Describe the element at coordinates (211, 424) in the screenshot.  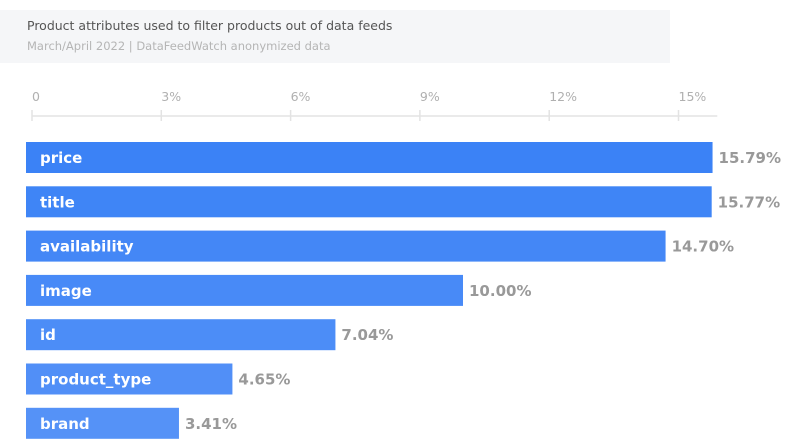
I see `value-label: 3.41%` at that location.